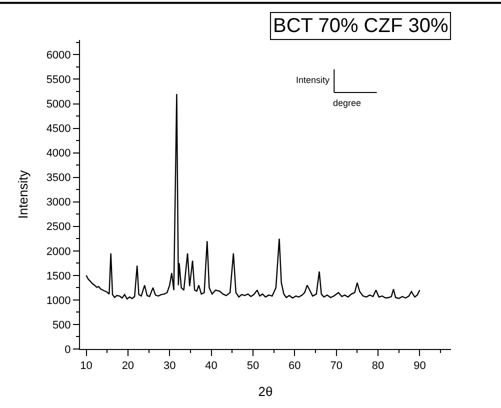 This screenshot has height=408, width=501. I want to click on y-tick-label: 6000, so click(58, 56).